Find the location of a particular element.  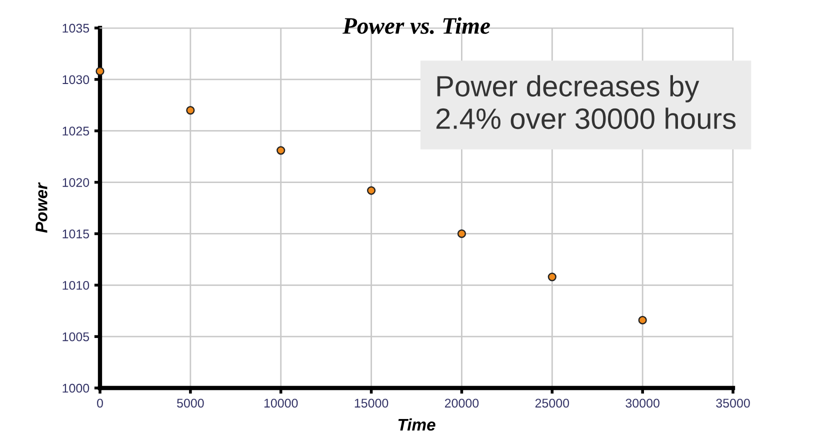

y-tick-label: 1030 is located at coordinates (76, 79).